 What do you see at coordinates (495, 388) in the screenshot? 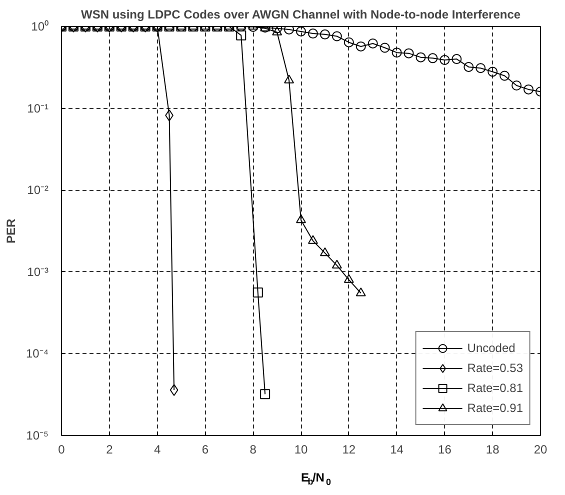
I see `legend-label: Rate=0.81` at bounding box center [495, 388].